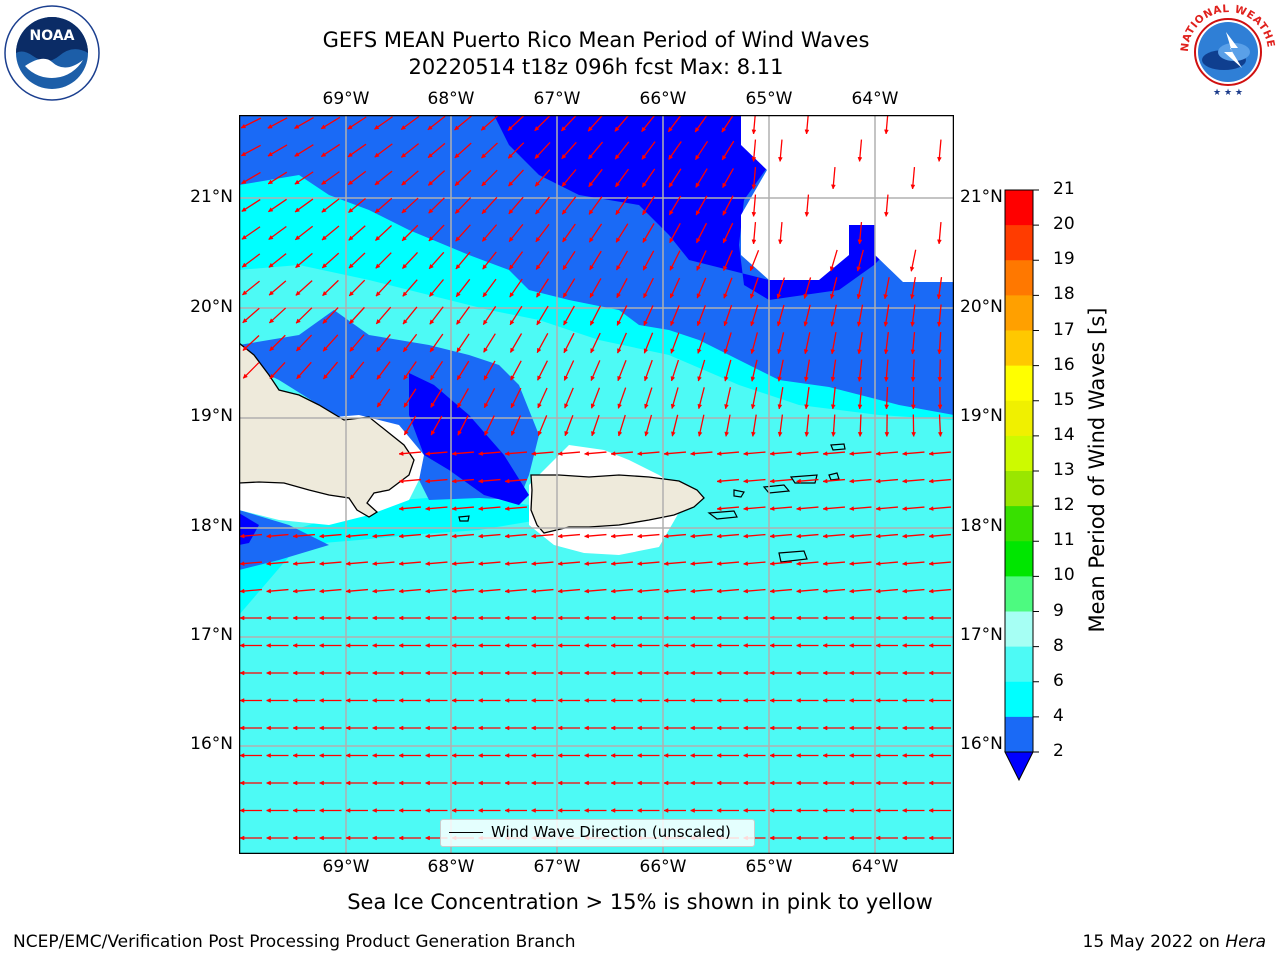  What do you see at coordinates (1058, 680) in the screenshot?
I see `colorbar-tick-label: 6` at bounding box center [1058, 680].